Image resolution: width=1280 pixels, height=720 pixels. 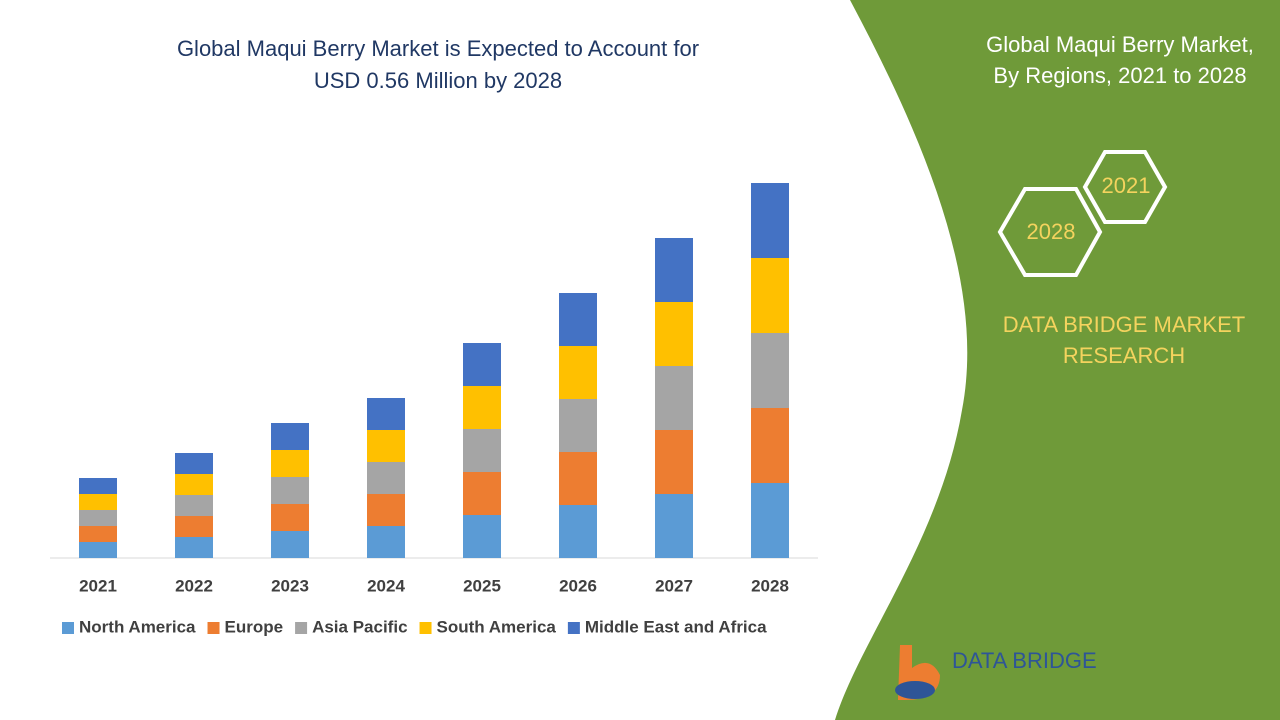 What do you see at coordinates (137, 626) in the screenshot?
I see `legend-label: North America` at bounding box center [137, 626].